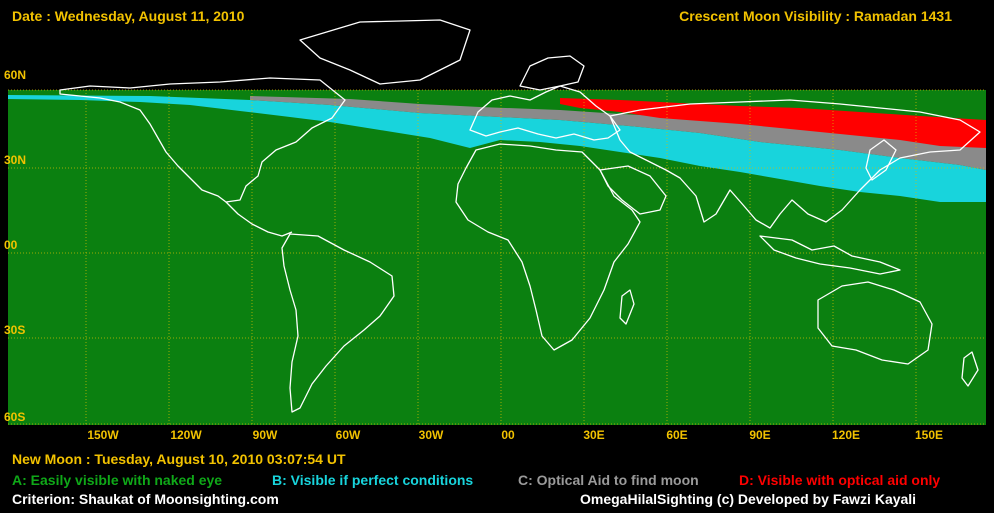  I want to click on lon-label-90w: 90W, so click(265, 435).